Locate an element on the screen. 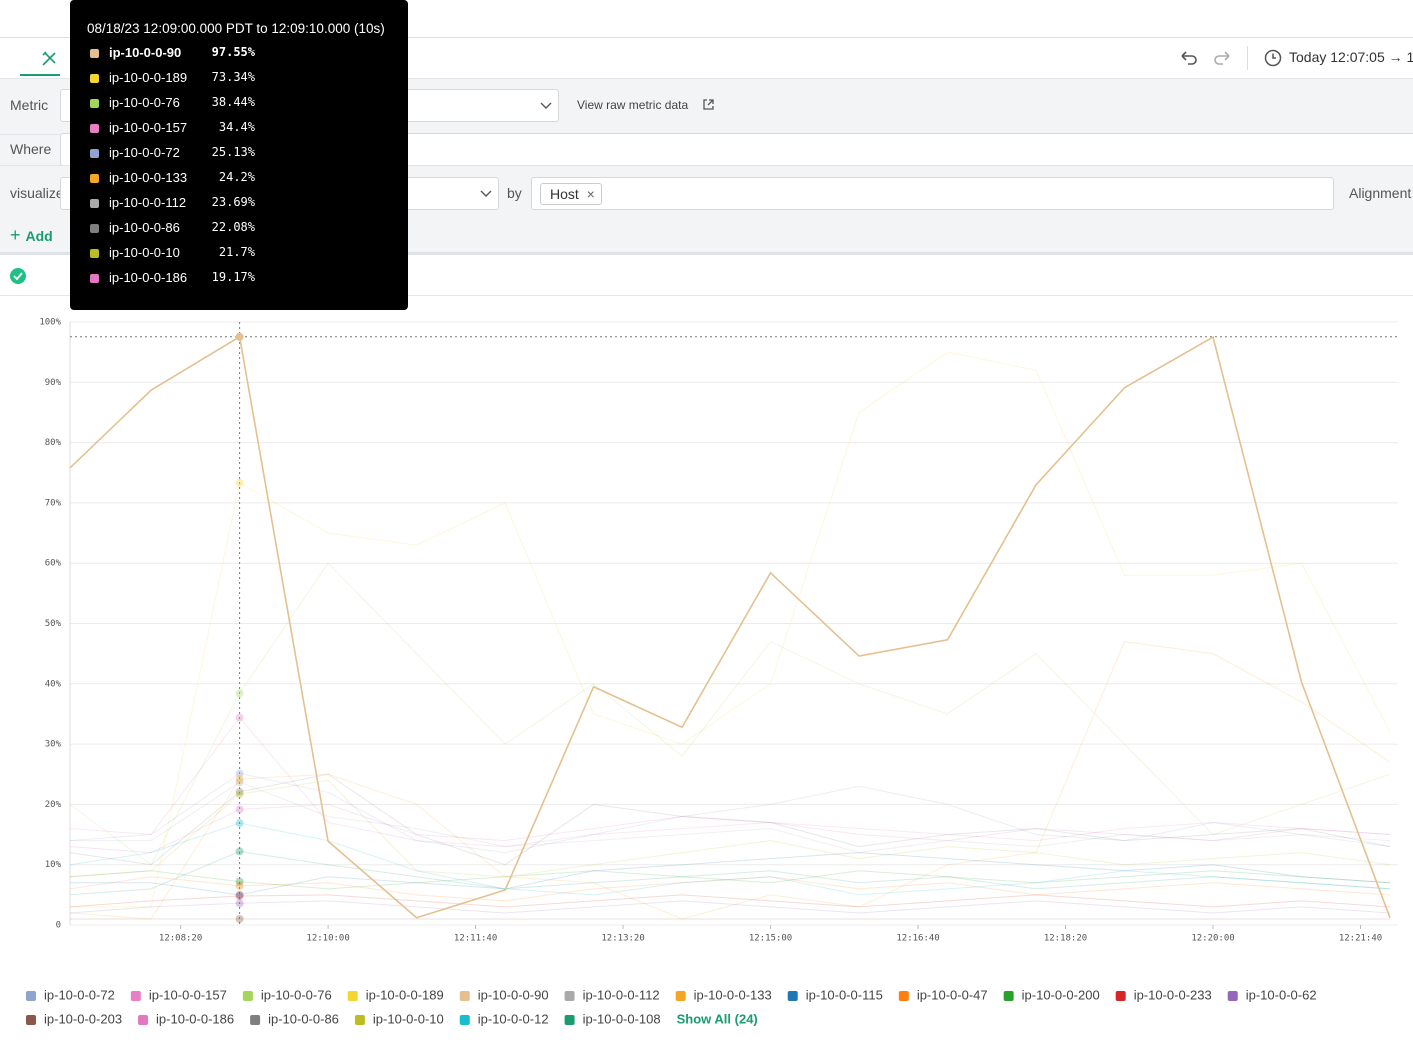 The width and height of the screenshot is (1413, 1046). legend-label: ip-10-0-0-233 is located at coordinates (1173, 994).